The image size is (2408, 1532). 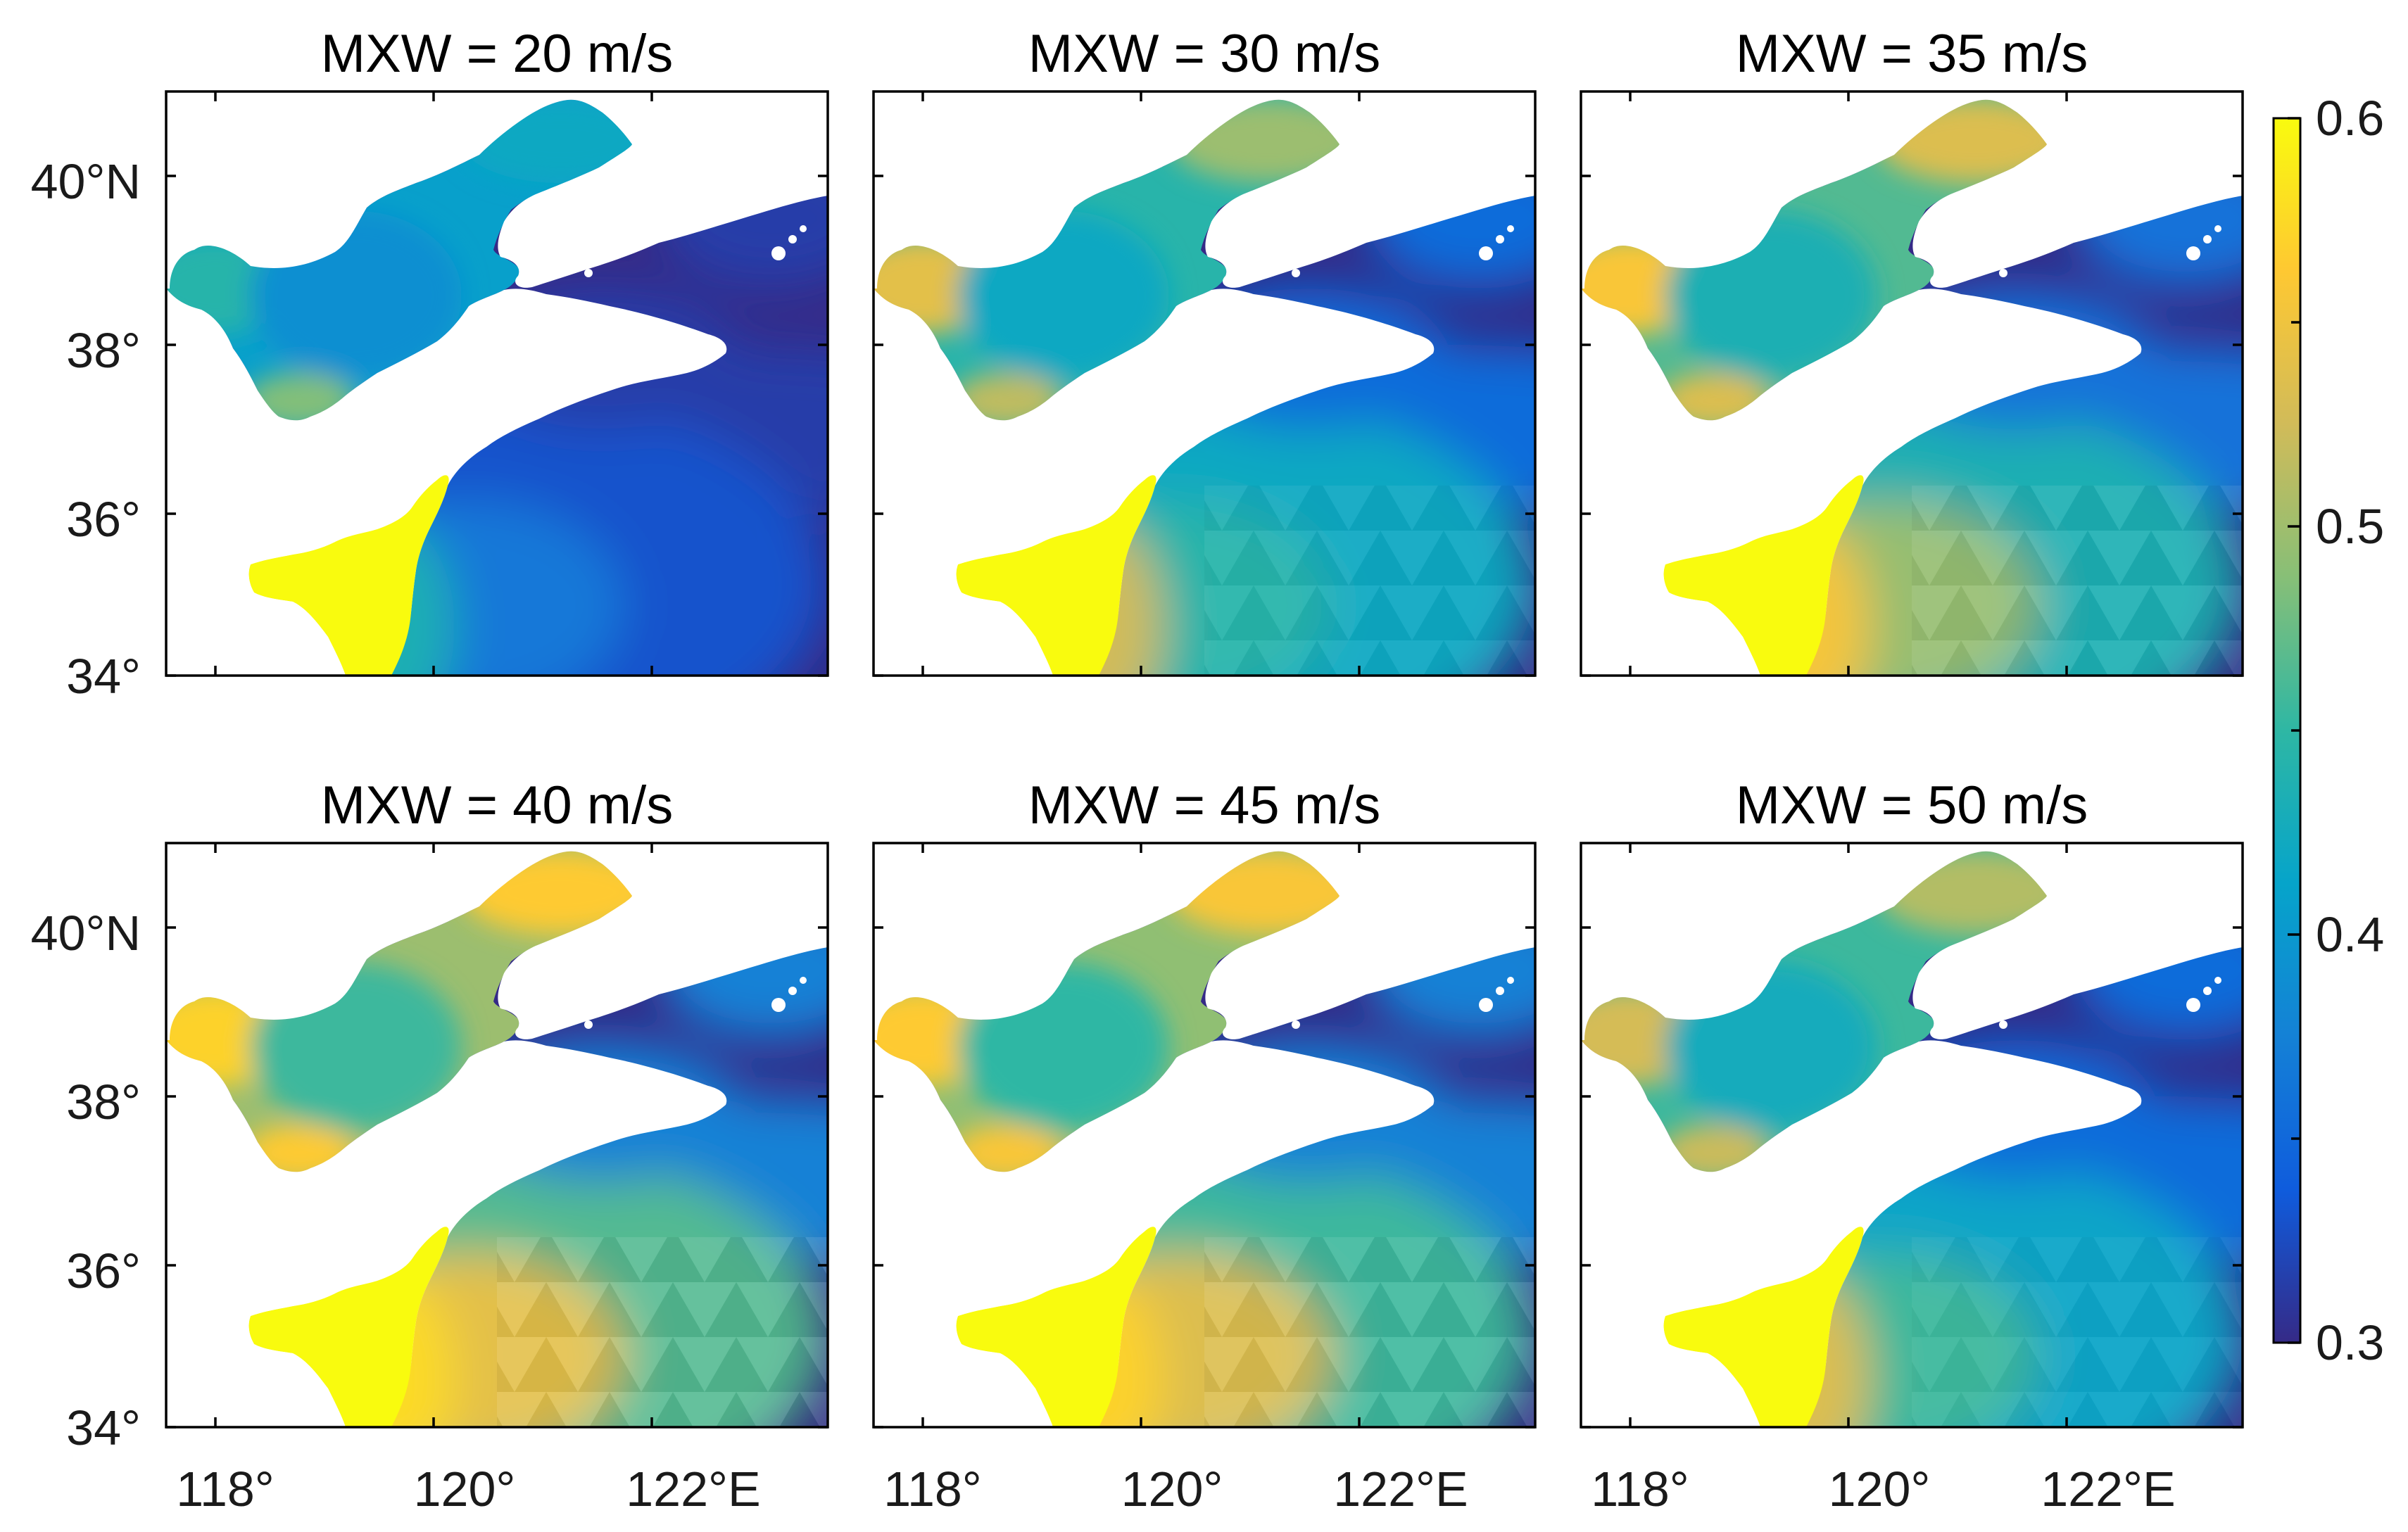 I want to click on lat-label-38-top: 38°, so click(x=103, y=350).